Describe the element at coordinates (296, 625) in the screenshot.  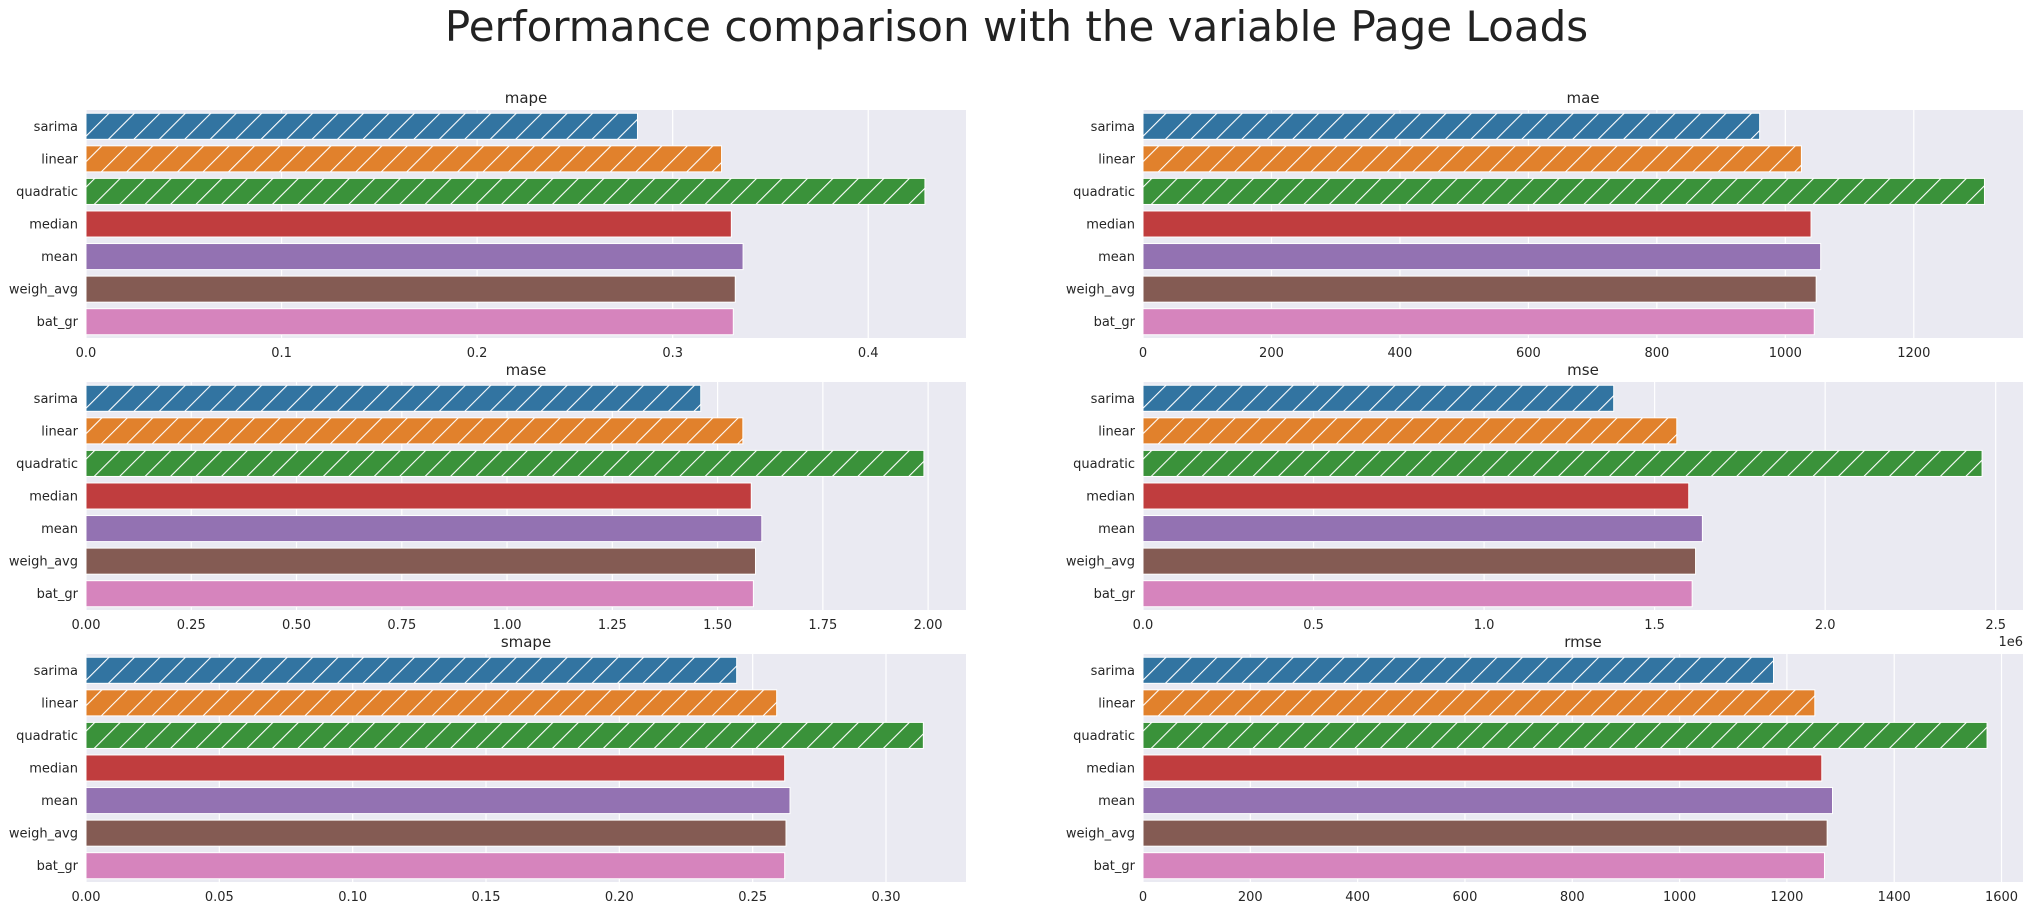
I see `x-tick-label: 0.50` at that location.